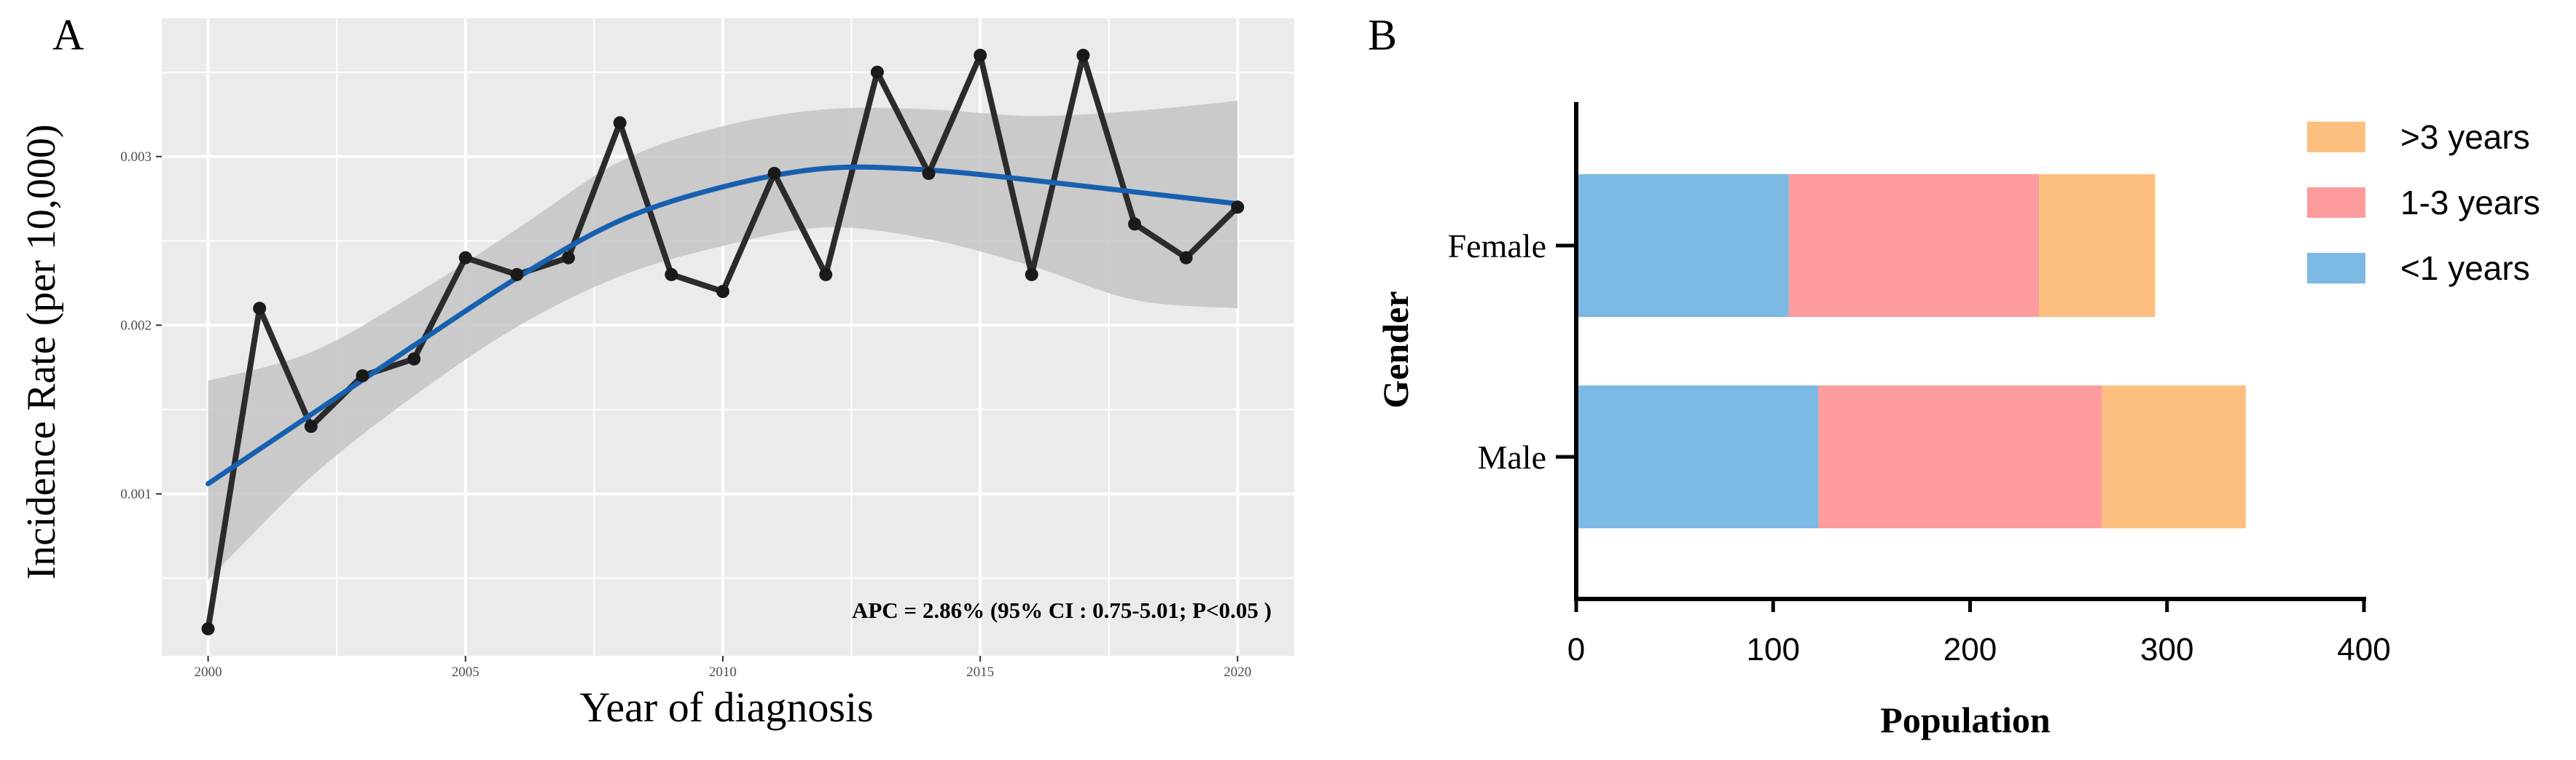 Image resolution: width=2576 pixels, height=760 pixels. What do you see at coordinates (2470, 203) in the screenshot?
I see `panel-b-legend-label: 1-3 years` at bounding box center [2470, 203].